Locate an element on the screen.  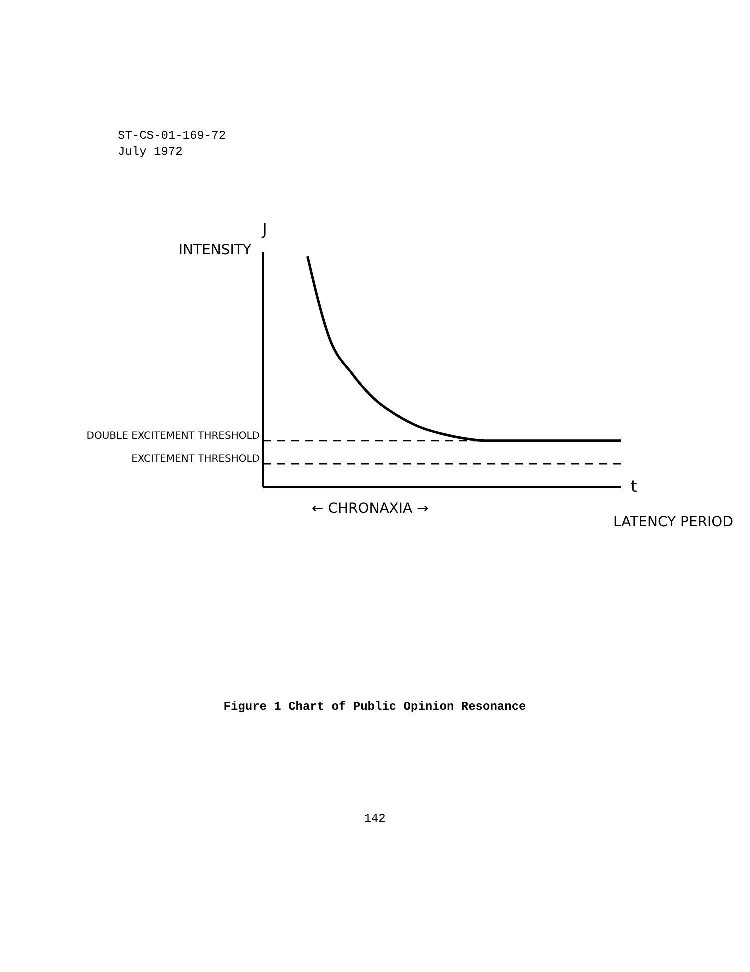
text: ST-CS-01-169-72 is located at coordinates (172, 136).